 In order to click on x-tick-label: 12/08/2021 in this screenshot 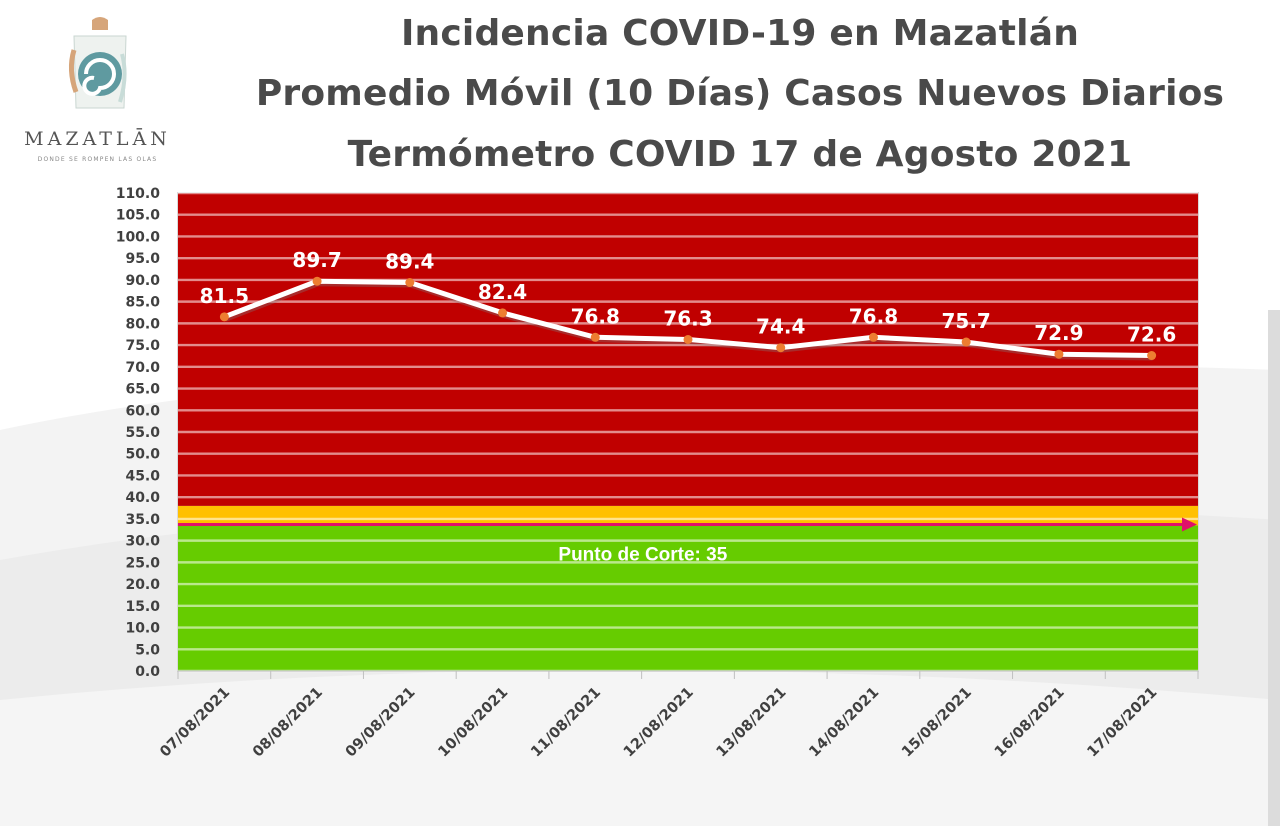, I will do `click(659, 723)`.